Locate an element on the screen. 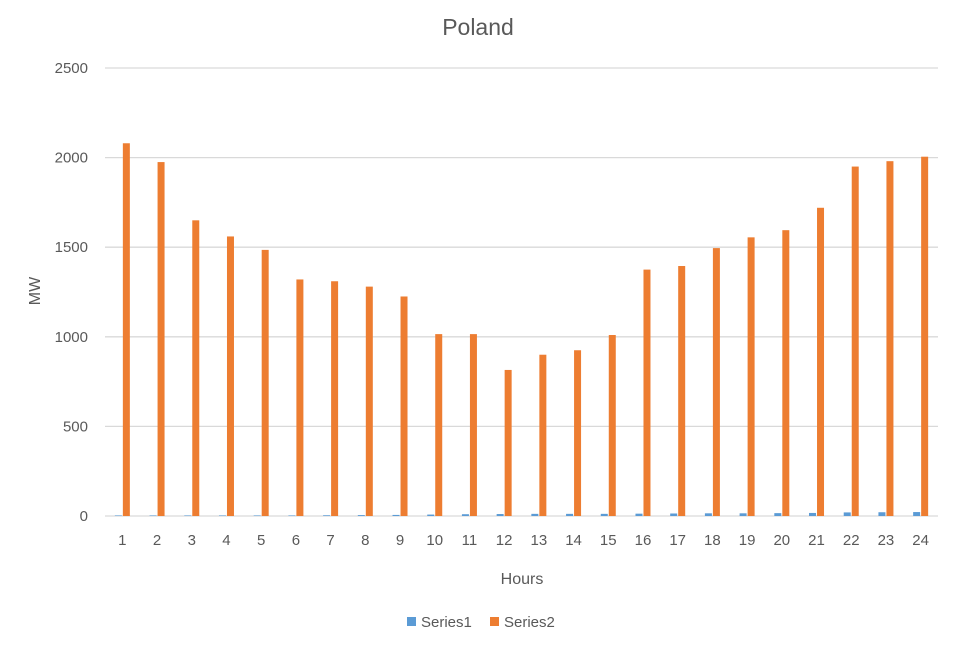 The width and height of the screenshot is (957, 647). y-tick-label: 500 is located at coordinates (75, 426).